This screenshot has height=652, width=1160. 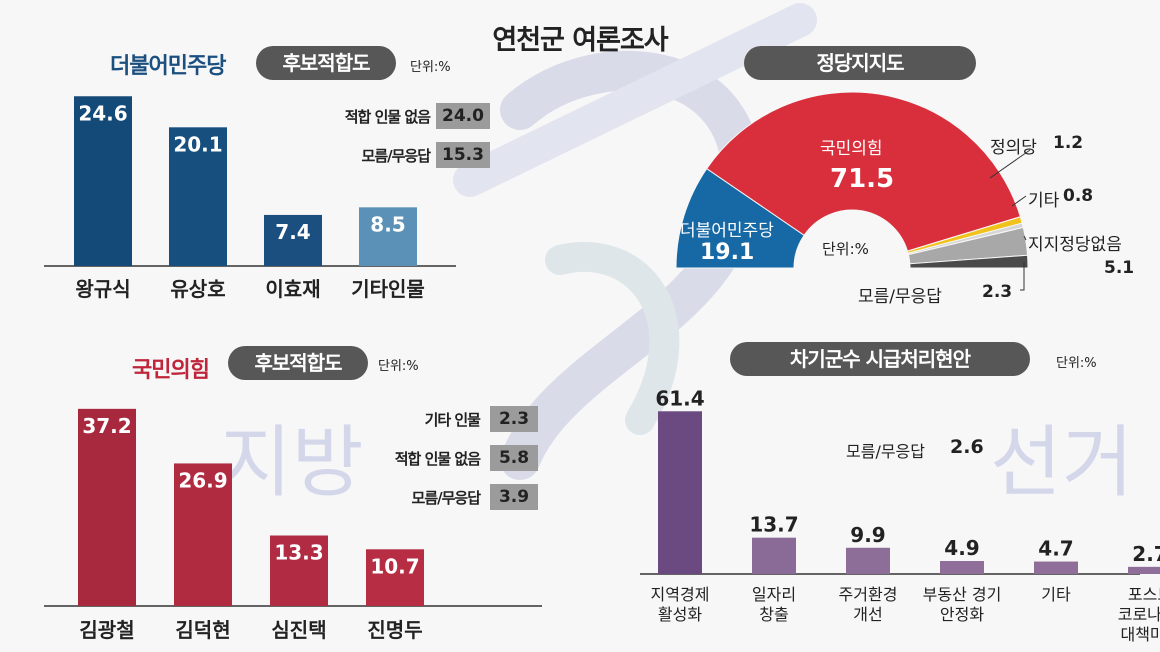 I want to click on bar-value-label: 13.3, so click(x=298, y=553).